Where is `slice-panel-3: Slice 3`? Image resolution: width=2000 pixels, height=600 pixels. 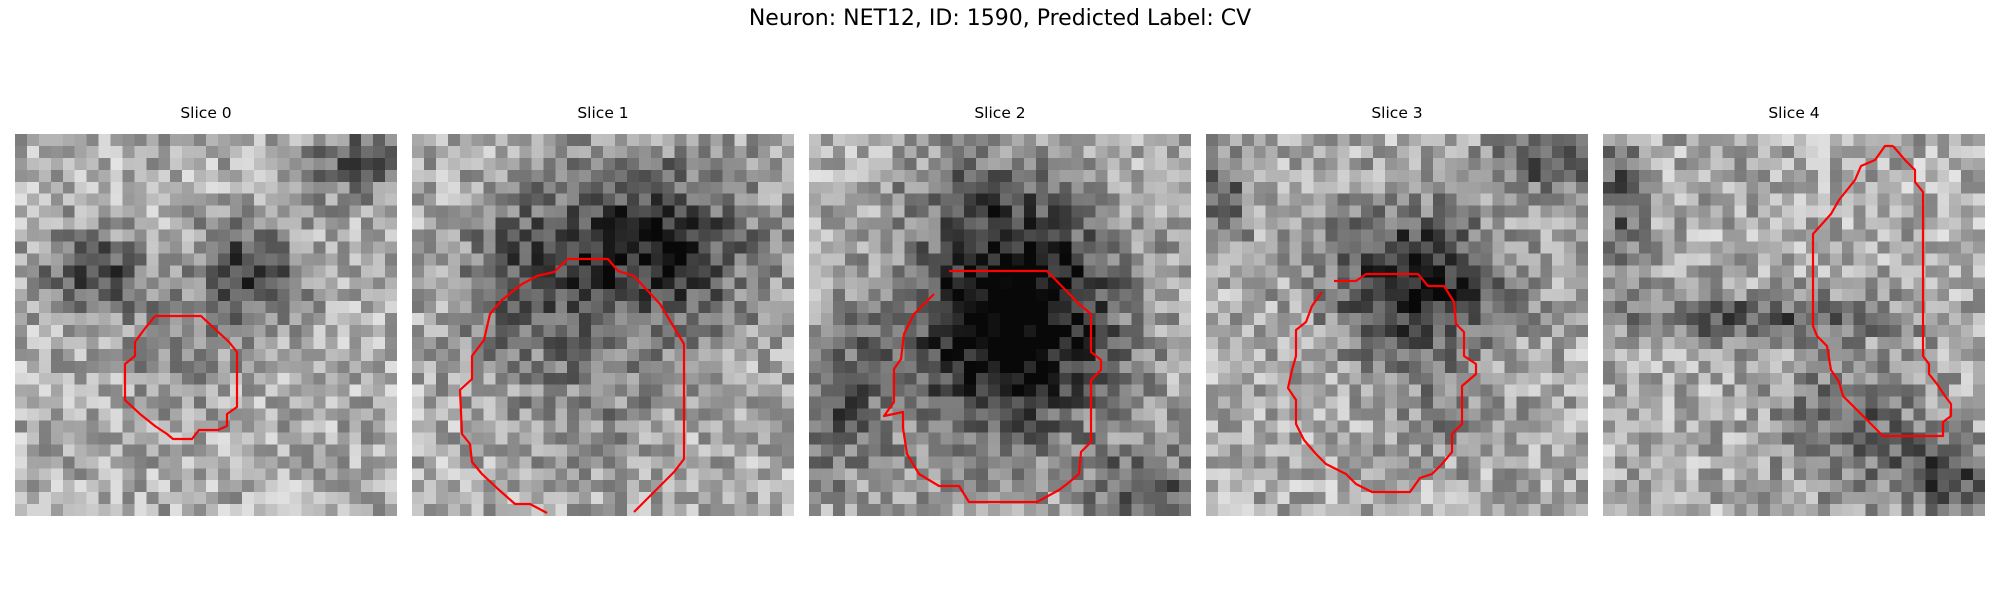 slice-panel-3: Slice 3 is located at coordinates (1397, 310).